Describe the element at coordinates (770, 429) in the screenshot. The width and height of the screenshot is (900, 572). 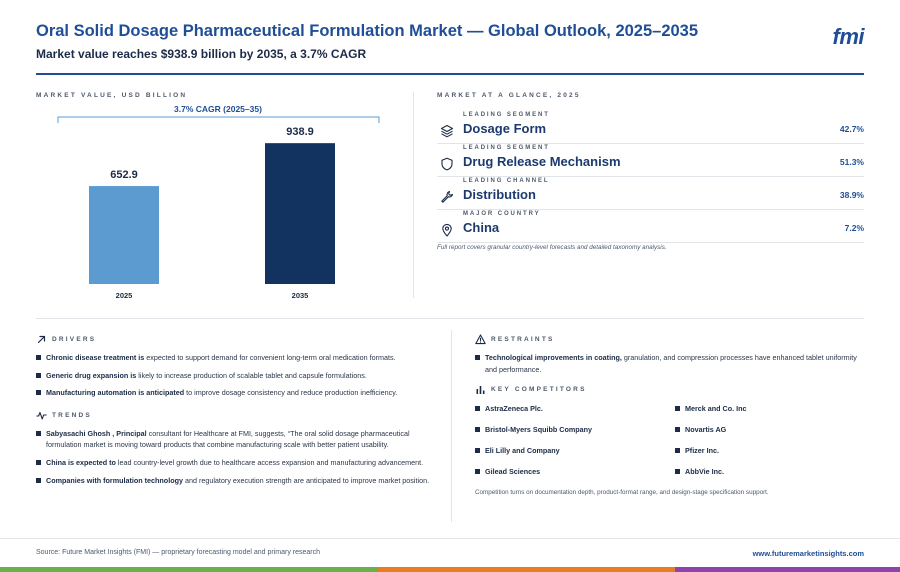
I see `competitor-item: Novartis AG` at that location.